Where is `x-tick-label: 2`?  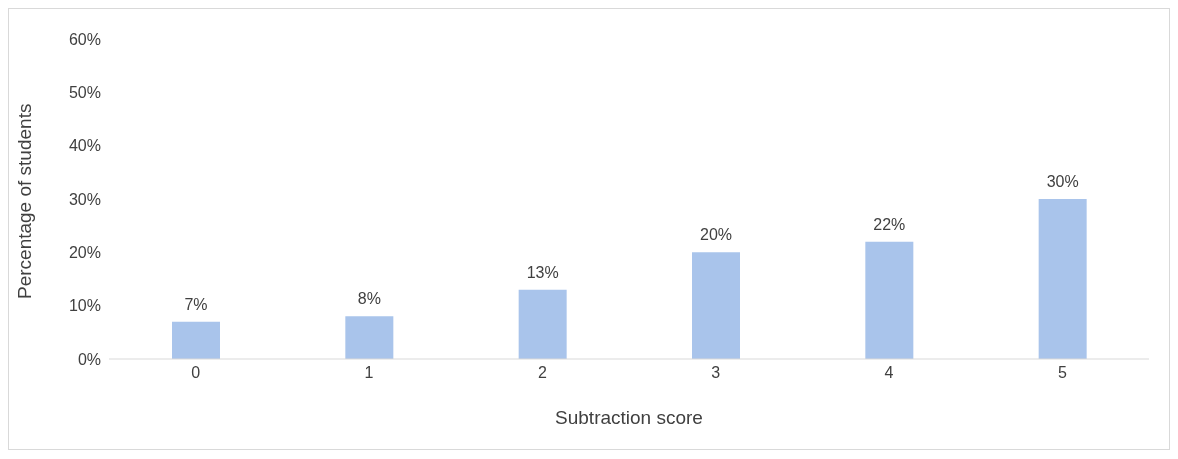 x-tick-label: 2 is located at coordinates (542, 373).